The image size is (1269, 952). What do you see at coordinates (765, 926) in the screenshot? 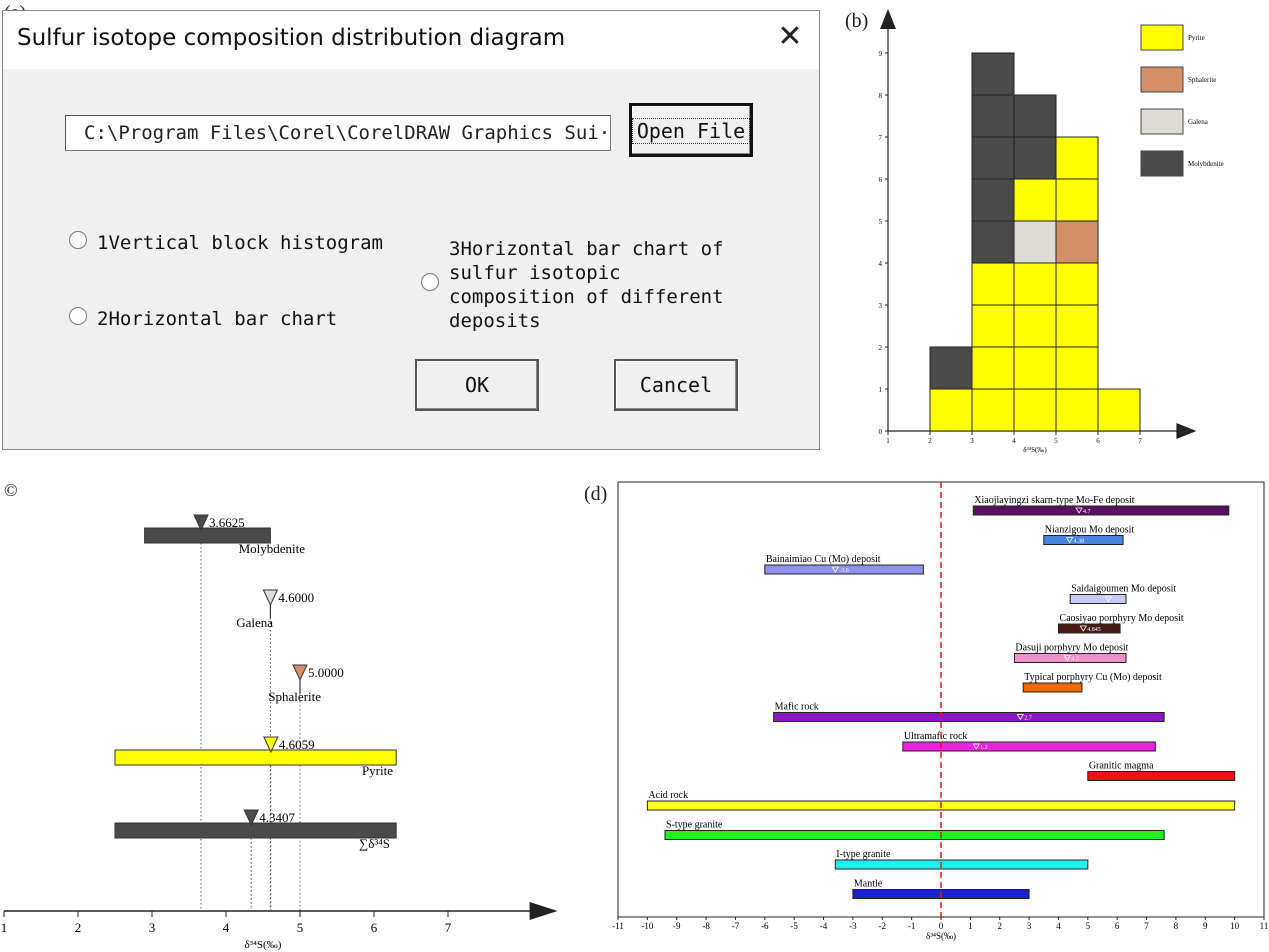
I see `x-tick-label: -6` at bounding box center [765, 926].